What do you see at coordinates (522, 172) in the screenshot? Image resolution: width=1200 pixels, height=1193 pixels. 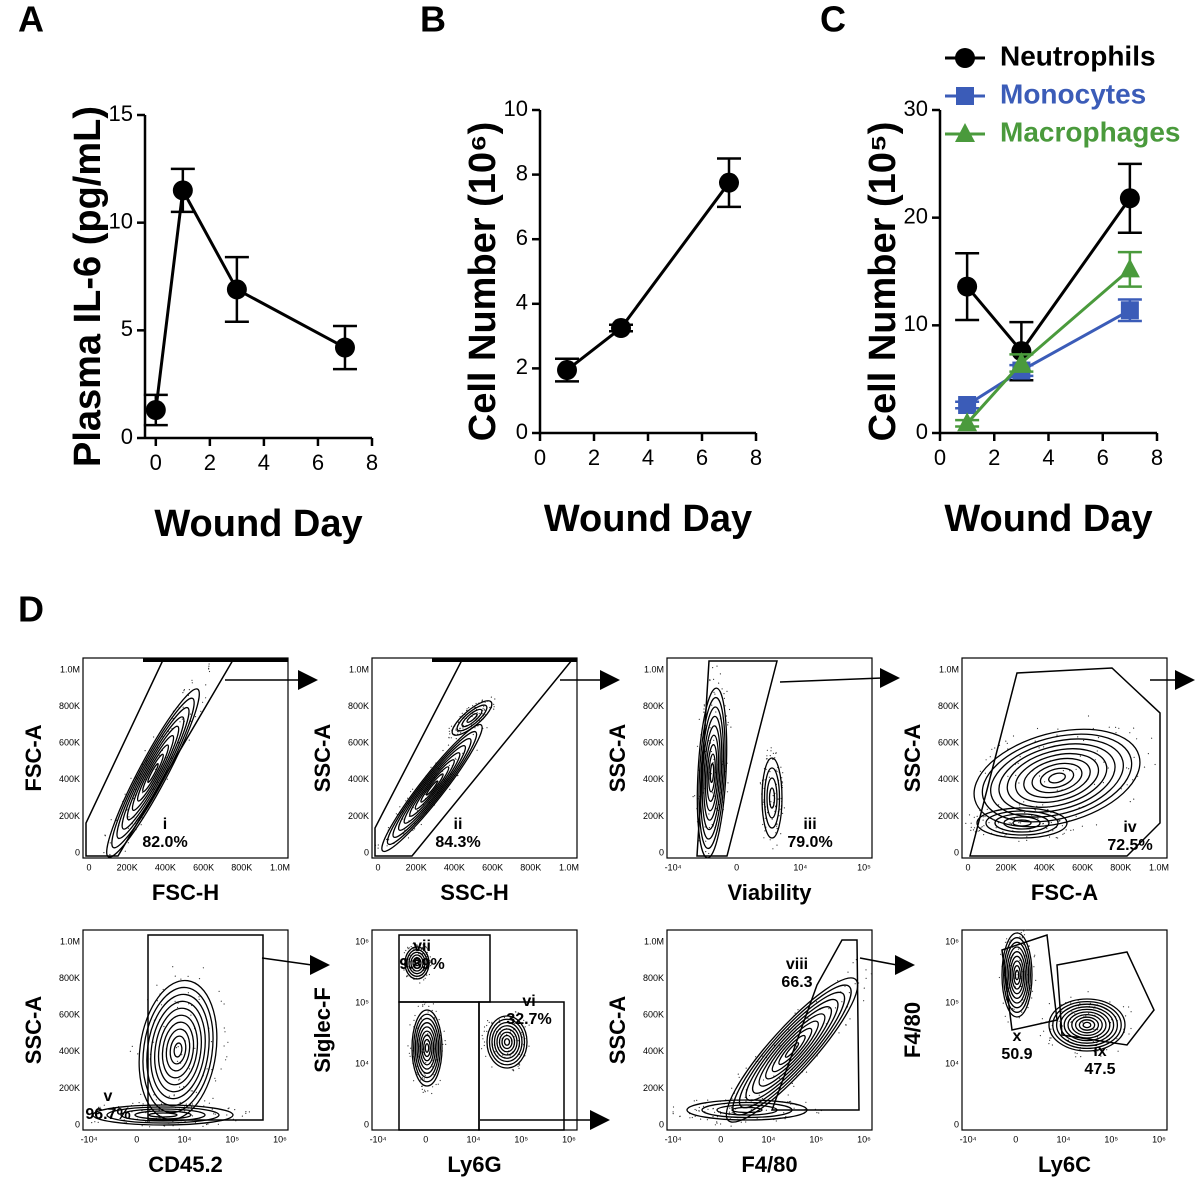 I see `y-tick-label: 8` at bounding box center [522, 172].